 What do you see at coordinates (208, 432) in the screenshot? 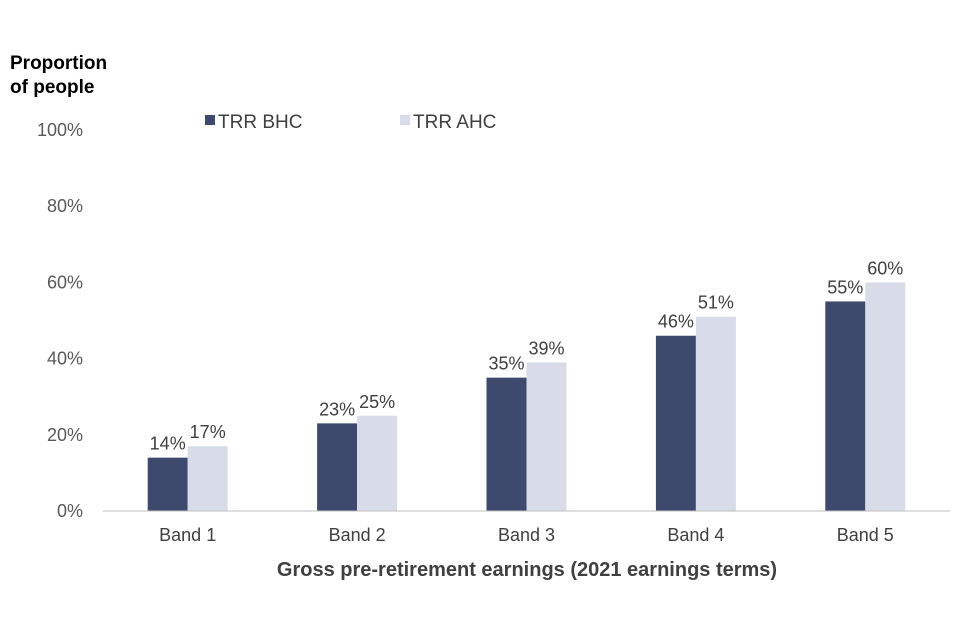
I see `data-label: 17%` at bounding box center [208, 432].